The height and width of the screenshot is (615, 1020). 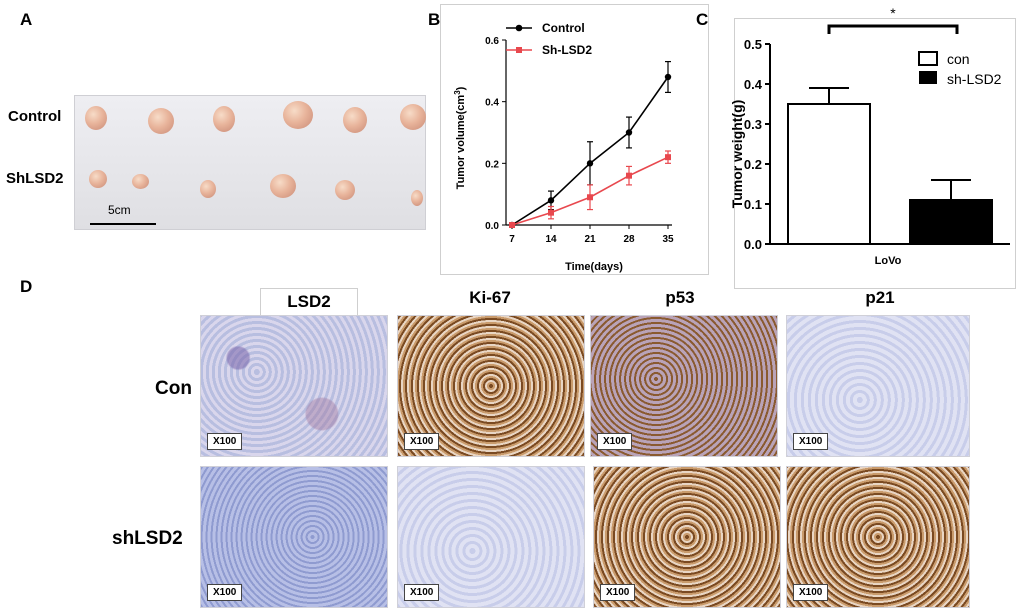 What do you see at coordinates (974, 79) in the screenshot?
I see `legend-sh-lsd2: sh-LSD2` at bounding box center [974, 79].